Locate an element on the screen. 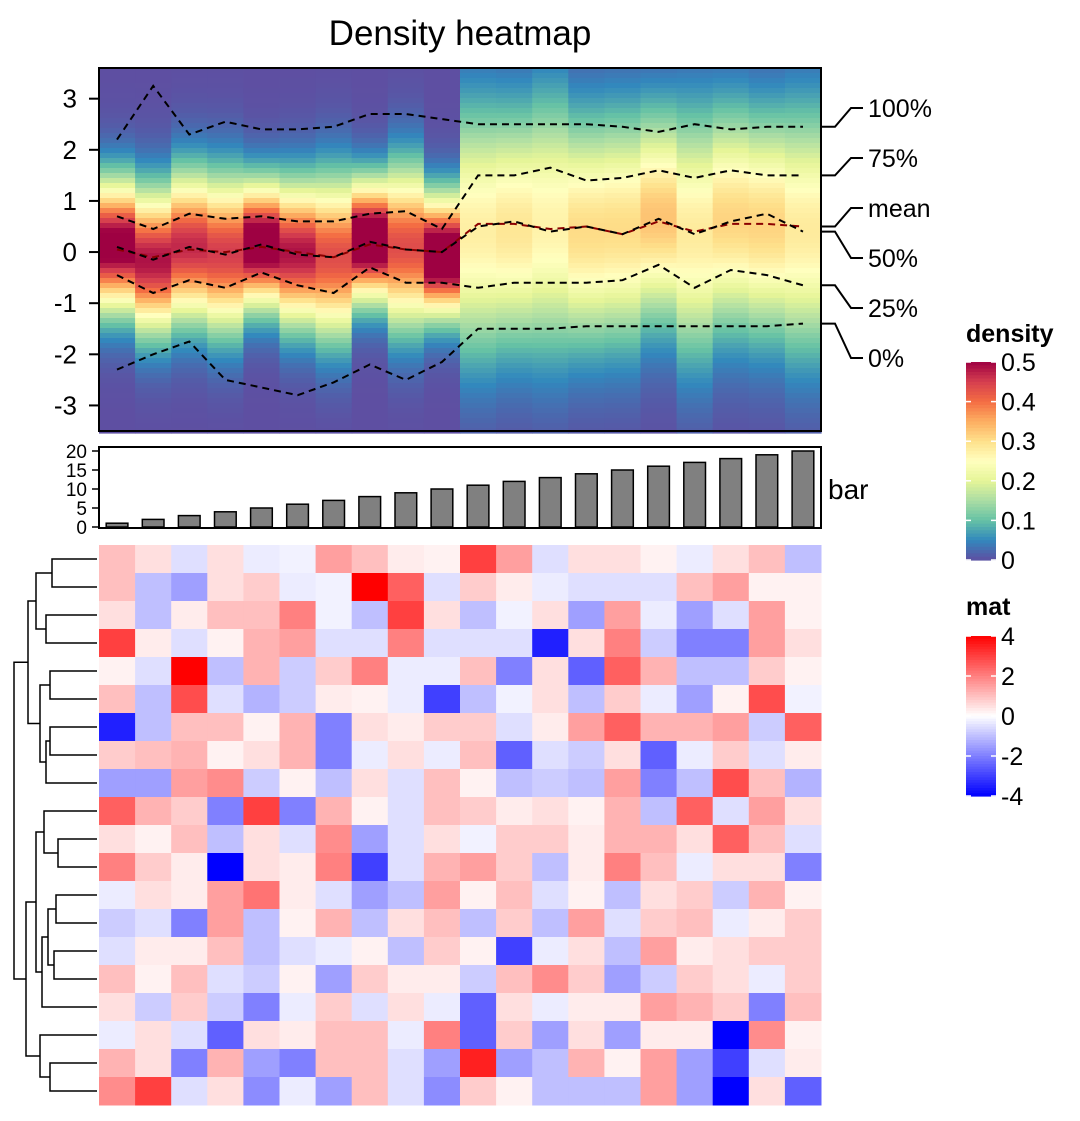  quantile-connector is located at coordinates (842, 244).